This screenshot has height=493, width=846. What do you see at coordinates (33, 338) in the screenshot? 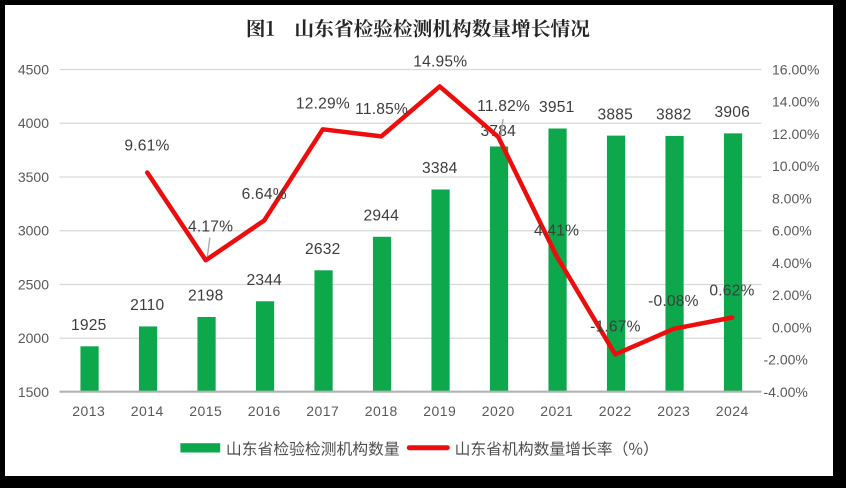
I see `svg-text: 2000` at bounding box center [33, 338].